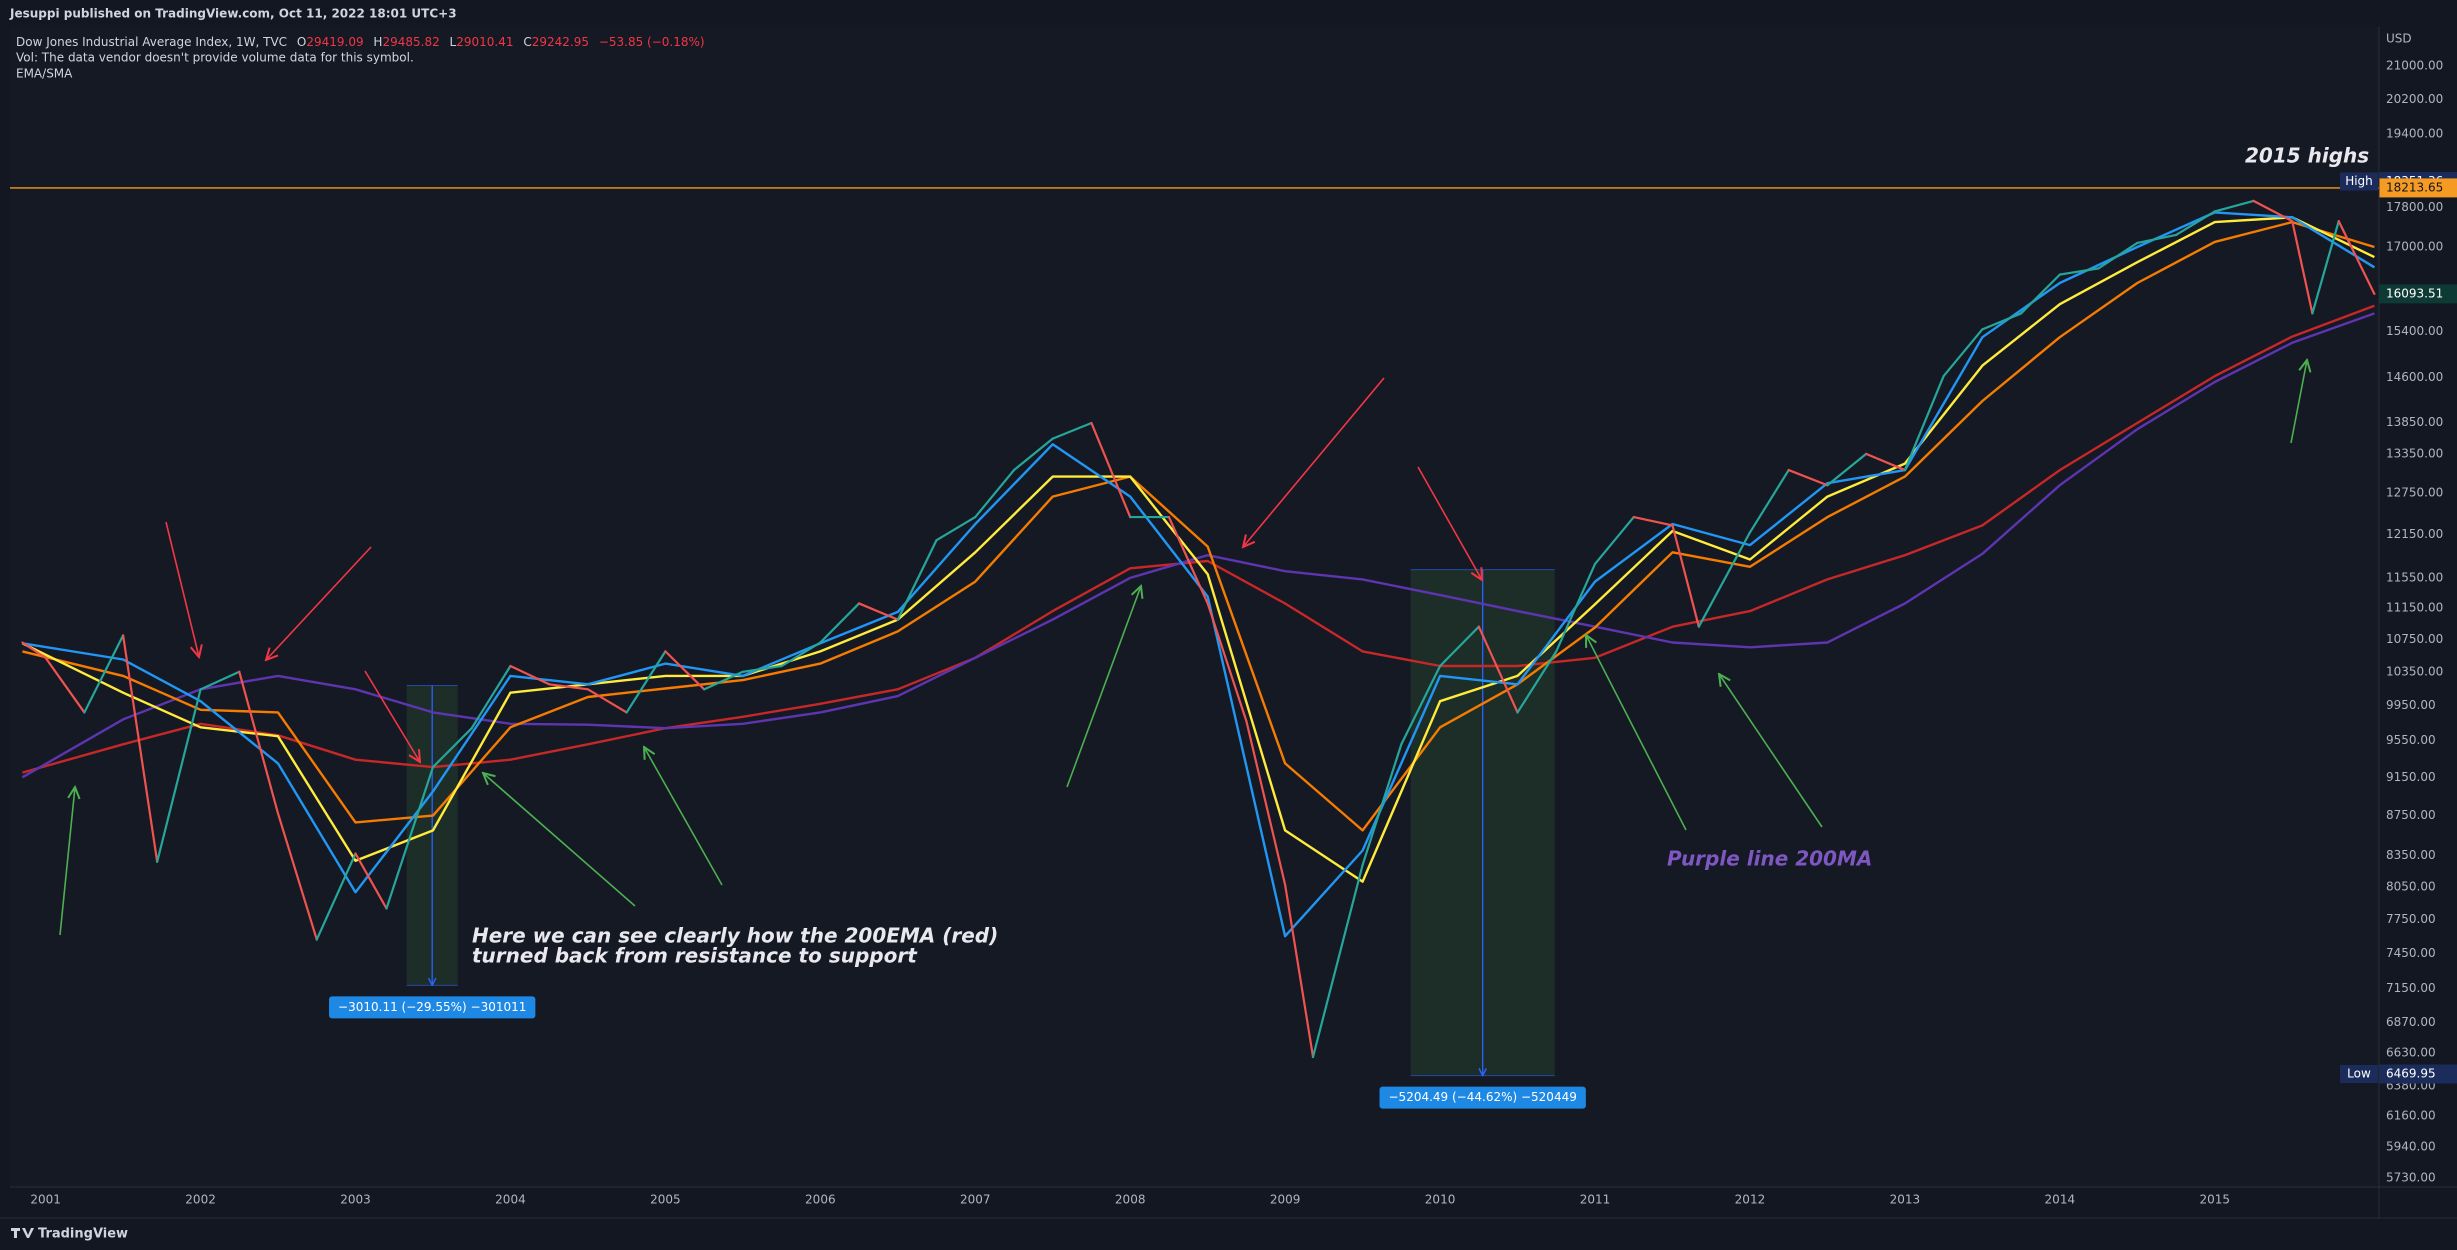 This screenshot has width=2457, height=1250. I want to click on y-tick-label: 9950.00, so click(2411, 705).